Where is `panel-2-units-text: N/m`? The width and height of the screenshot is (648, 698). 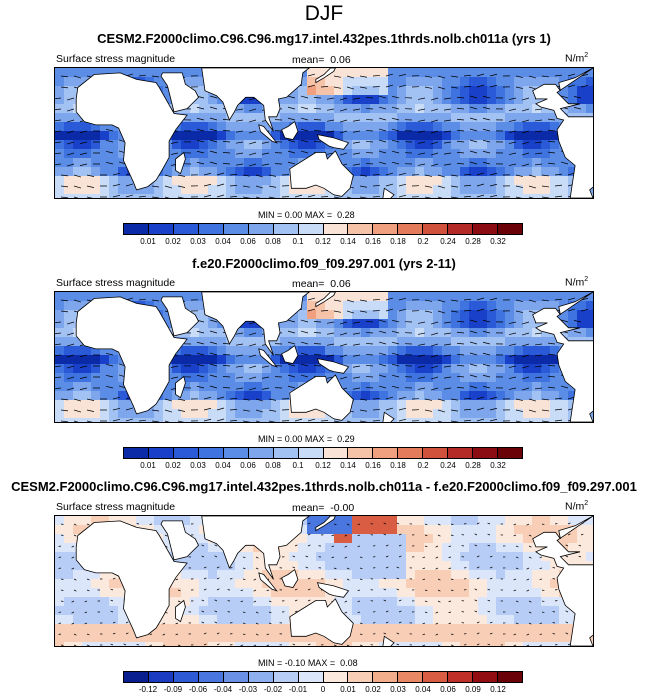 panel-2-units-text: N/m is located at coordinates (575, 282).